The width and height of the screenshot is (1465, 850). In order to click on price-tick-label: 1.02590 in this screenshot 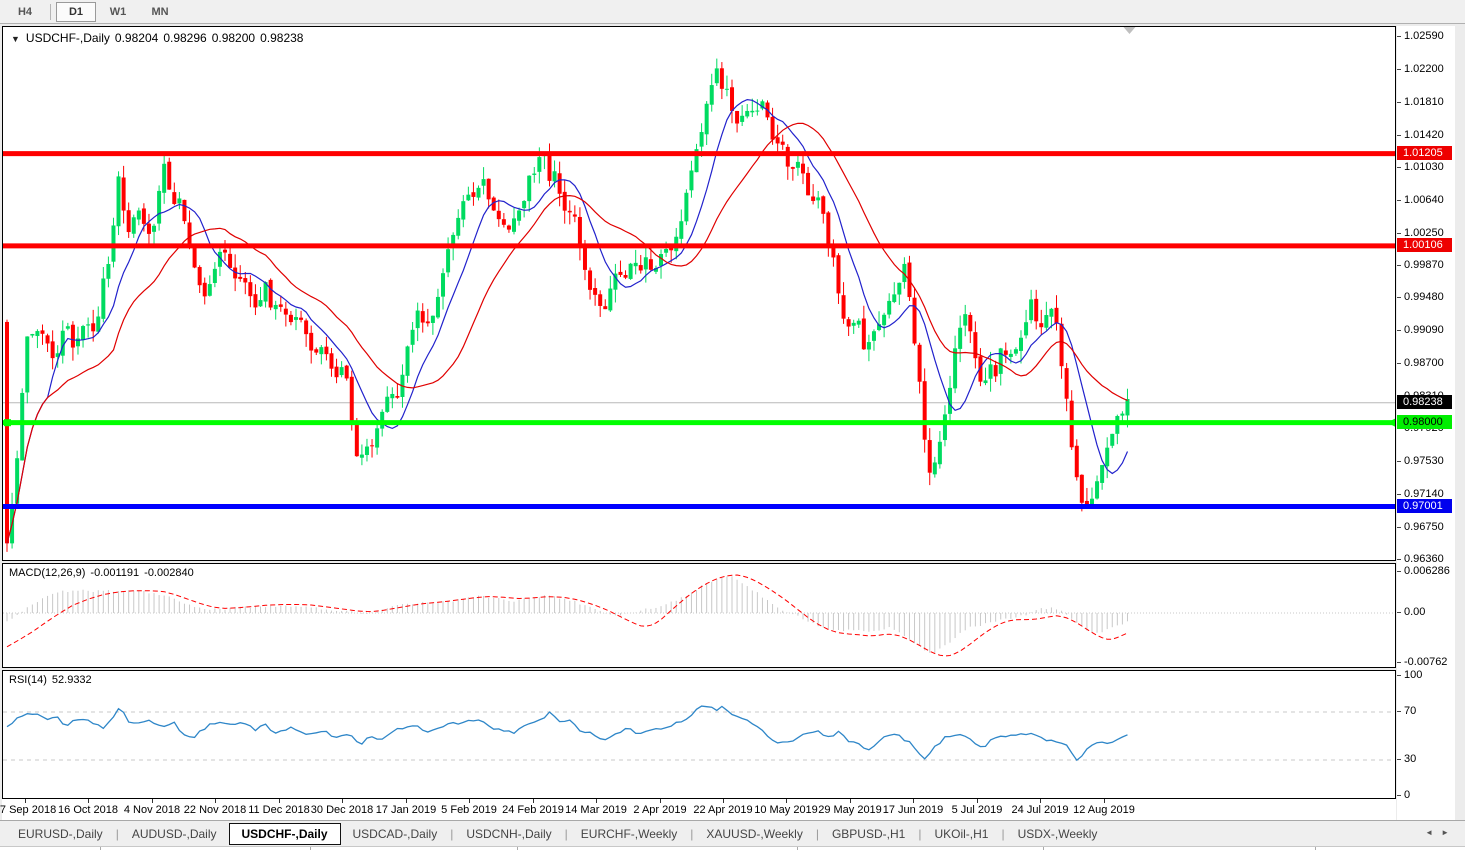, I will do `click(1424, 36)`.